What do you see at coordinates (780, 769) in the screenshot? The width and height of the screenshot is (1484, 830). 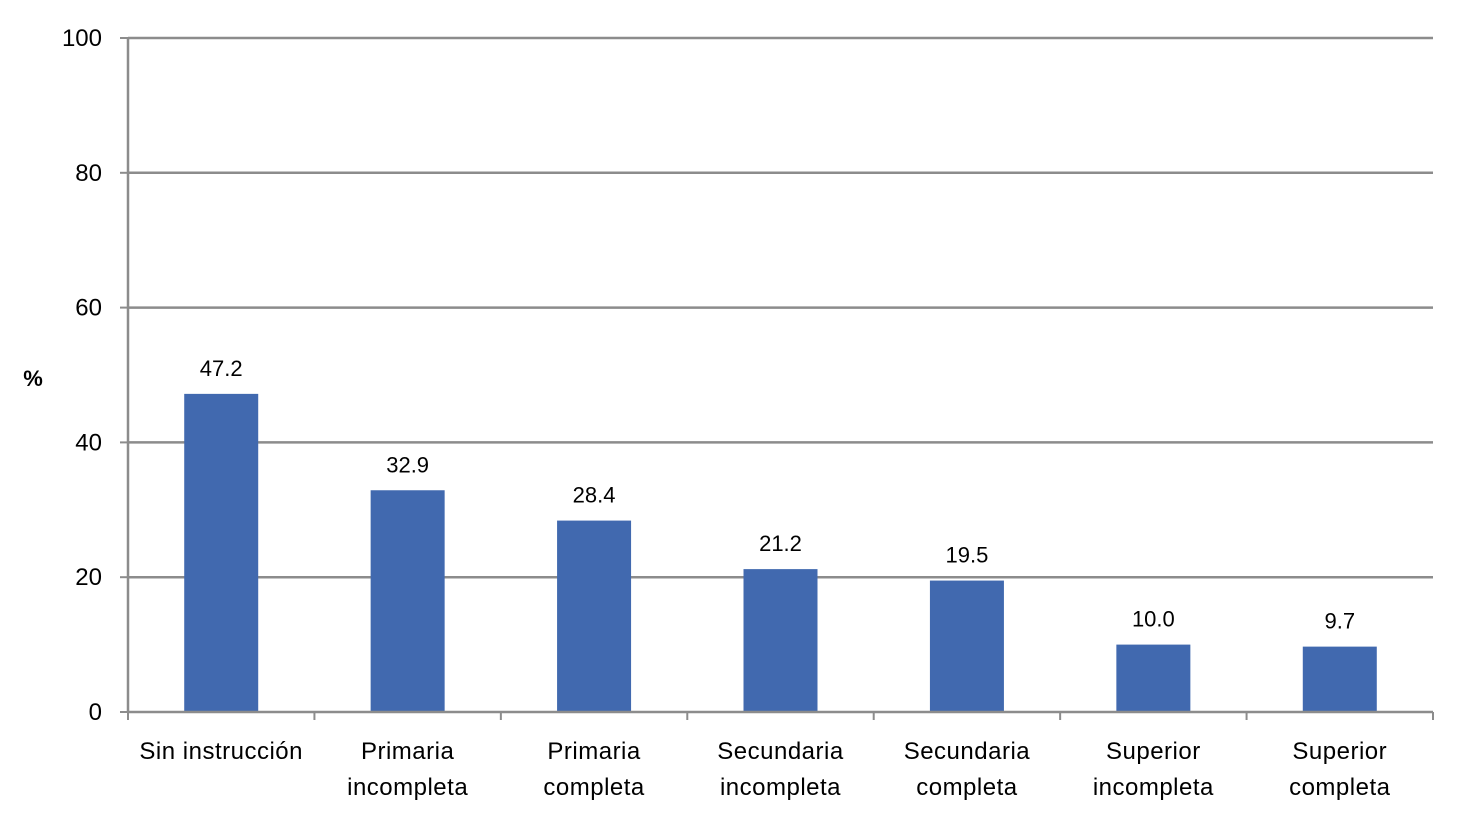 I see `x-tick-label: Secundaria incompleta` at bounding box center [780, 769].